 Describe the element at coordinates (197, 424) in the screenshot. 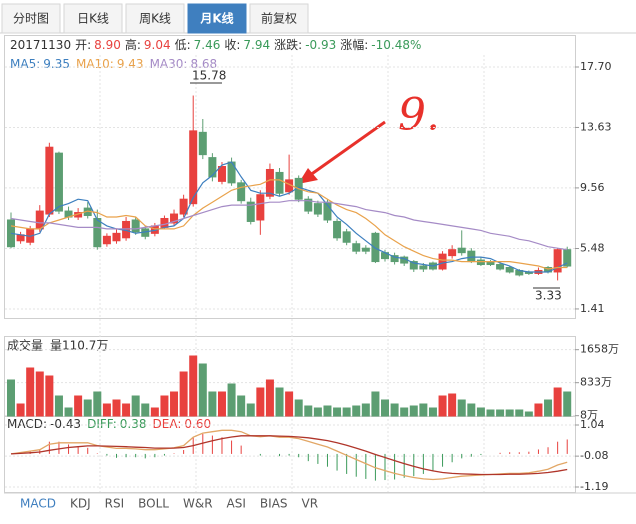

I see `legend-value: 0.60` at that location.